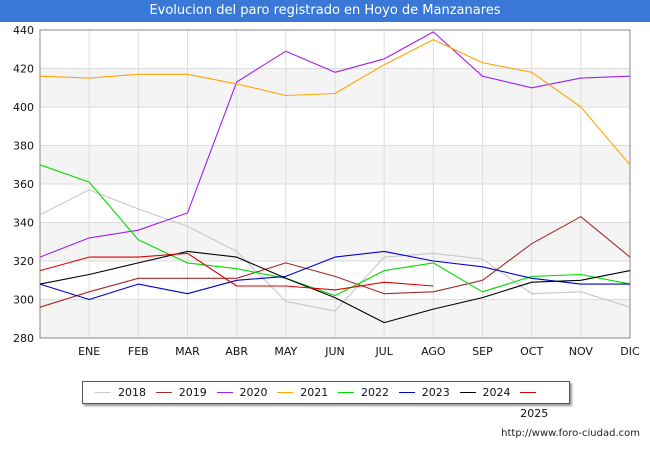 Image resolution: width=650 pixels, height=450 pixels. I want to click on legend-item-2020: 2020, so click(242, 392).